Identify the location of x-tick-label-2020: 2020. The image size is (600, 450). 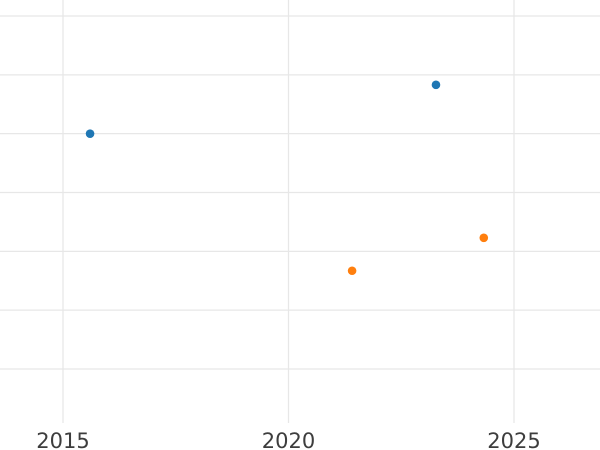
(288, 439).